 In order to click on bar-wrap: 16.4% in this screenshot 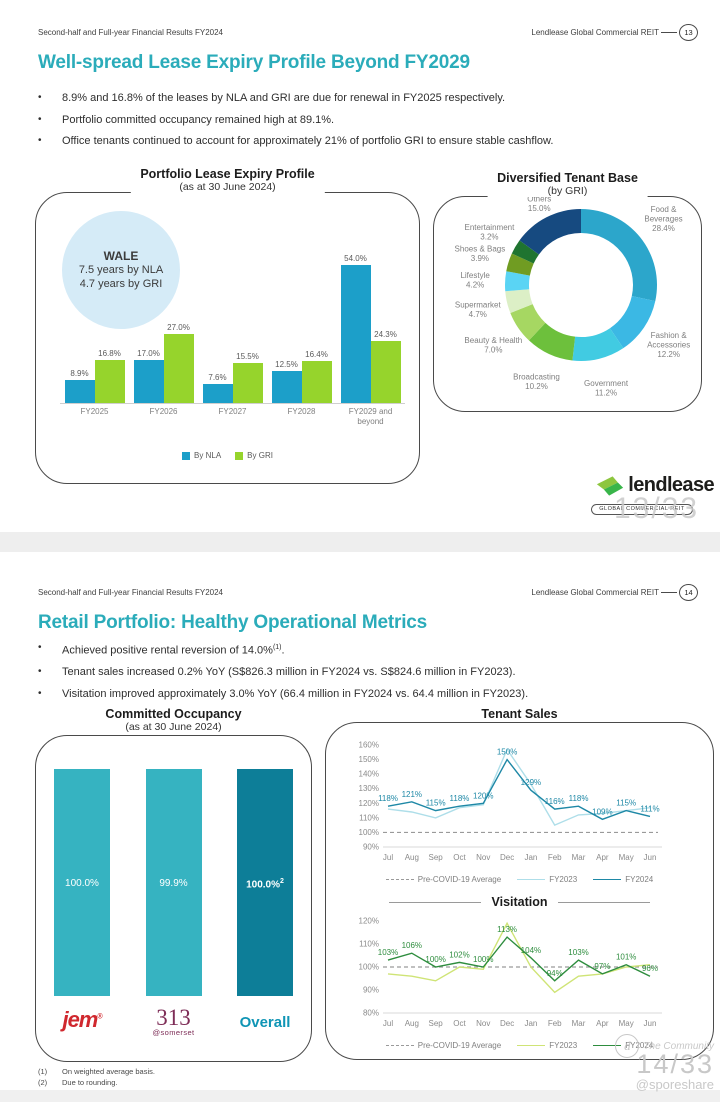, I will do `click(316, 376)`.